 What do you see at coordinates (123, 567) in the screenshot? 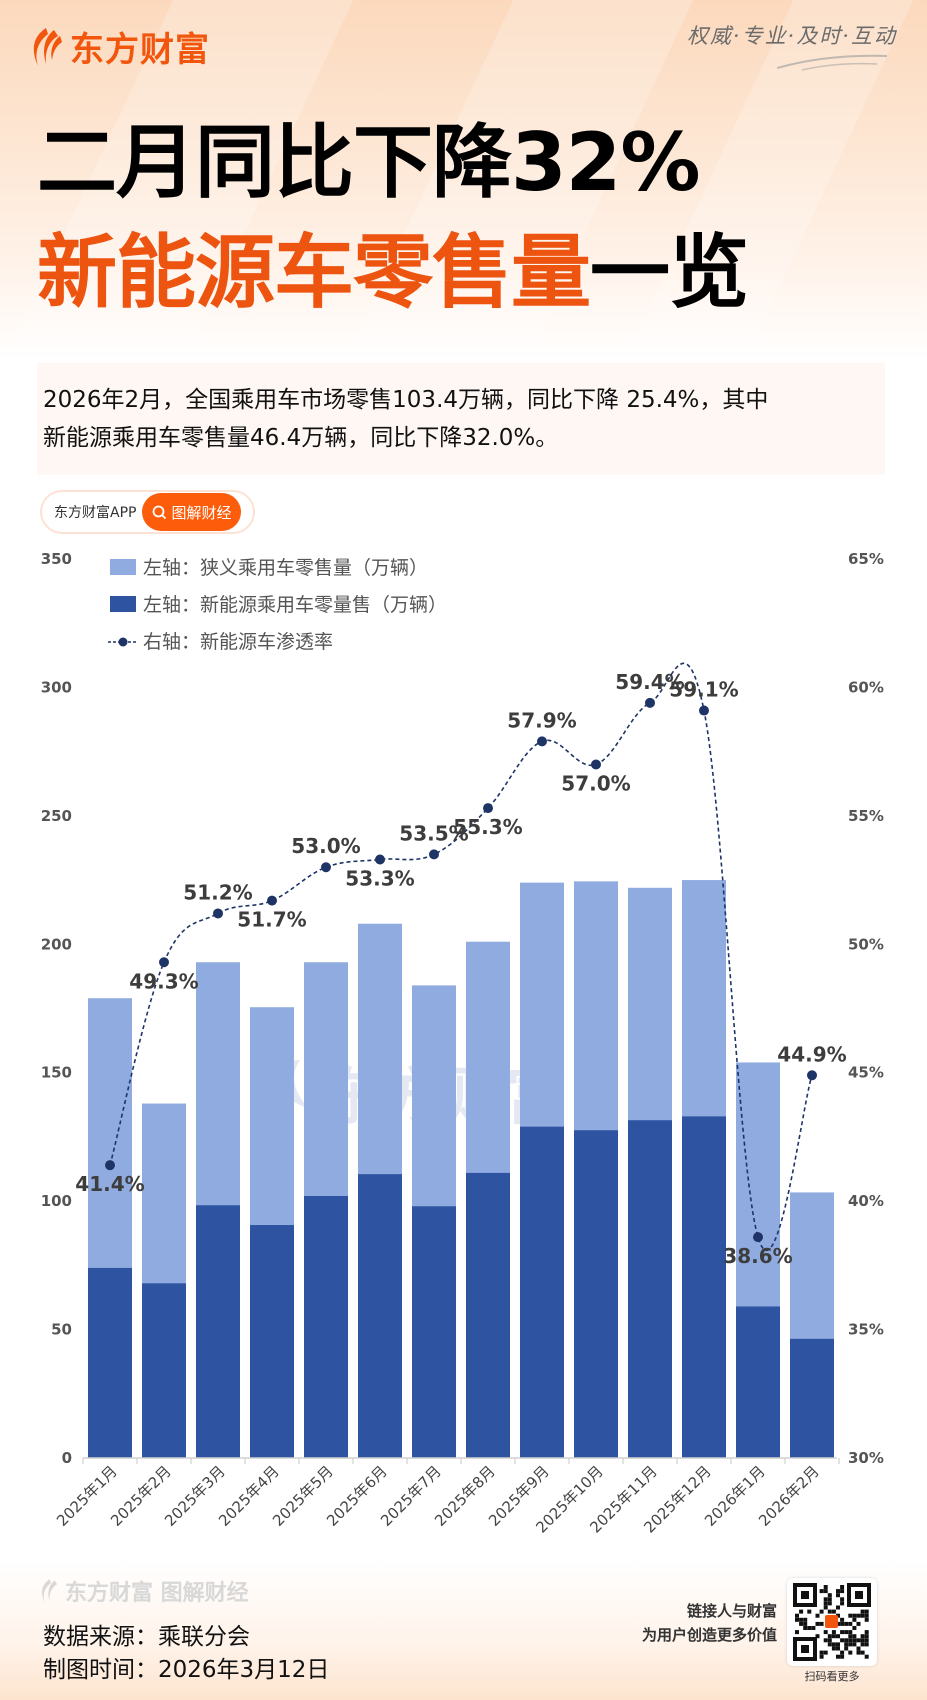
I see `legend-swatch-total` at bounding box center [123, 567].